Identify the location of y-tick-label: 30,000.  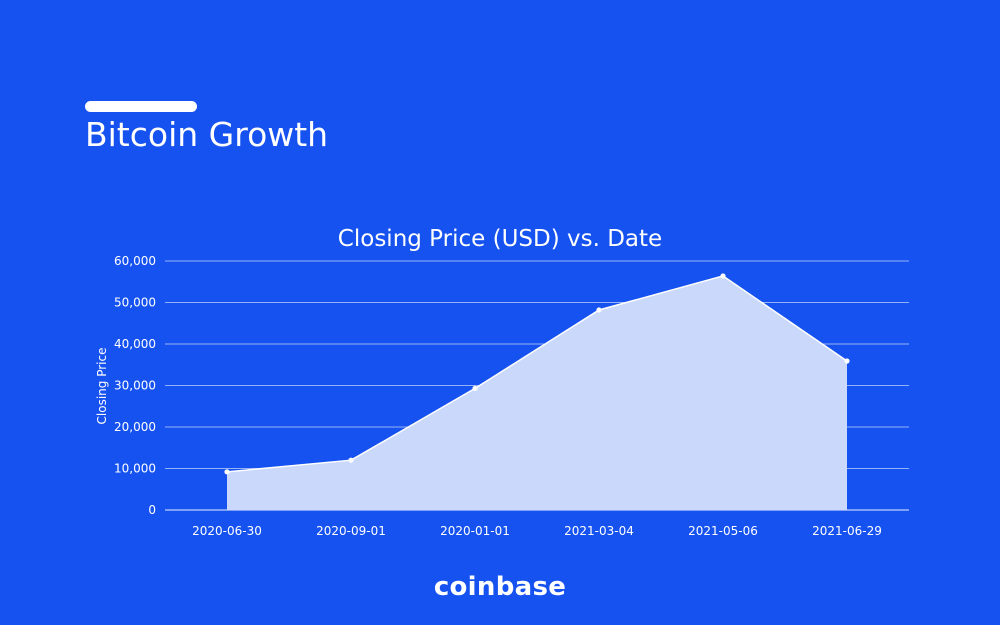
(135, 386).